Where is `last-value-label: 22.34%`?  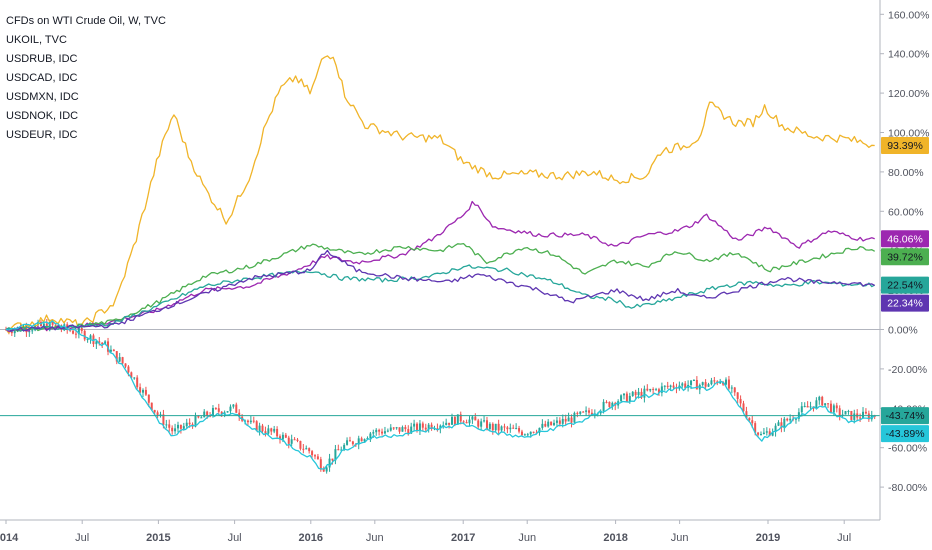
last-value-label: 22.34% is located at coordinates (905, 304).